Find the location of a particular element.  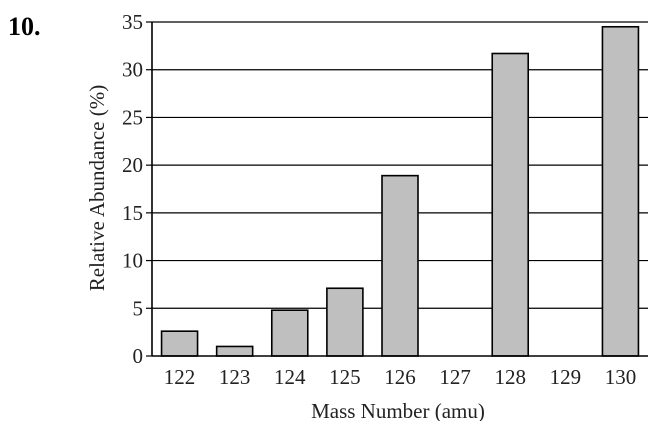

question-number: 10. is located at coordinates (24, 26).